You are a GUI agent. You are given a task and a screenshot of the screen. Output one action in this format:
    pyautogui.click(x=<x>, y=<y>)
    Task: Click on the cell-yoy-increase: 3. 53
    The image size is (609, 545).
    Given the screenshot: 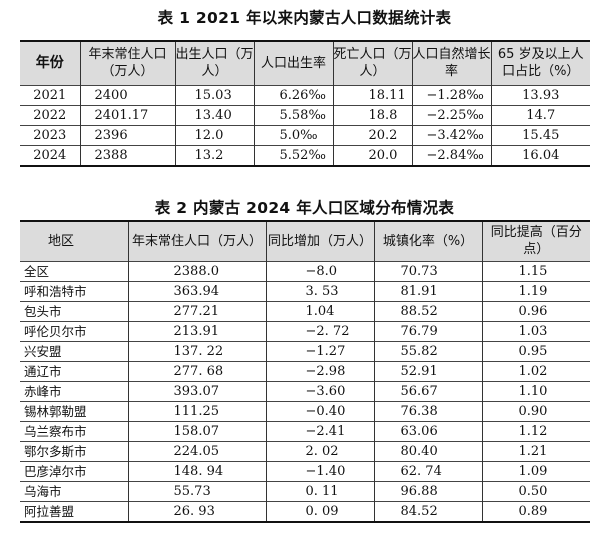 What is the action you would take?
    pyautogui.click(x=319, y=290)
    